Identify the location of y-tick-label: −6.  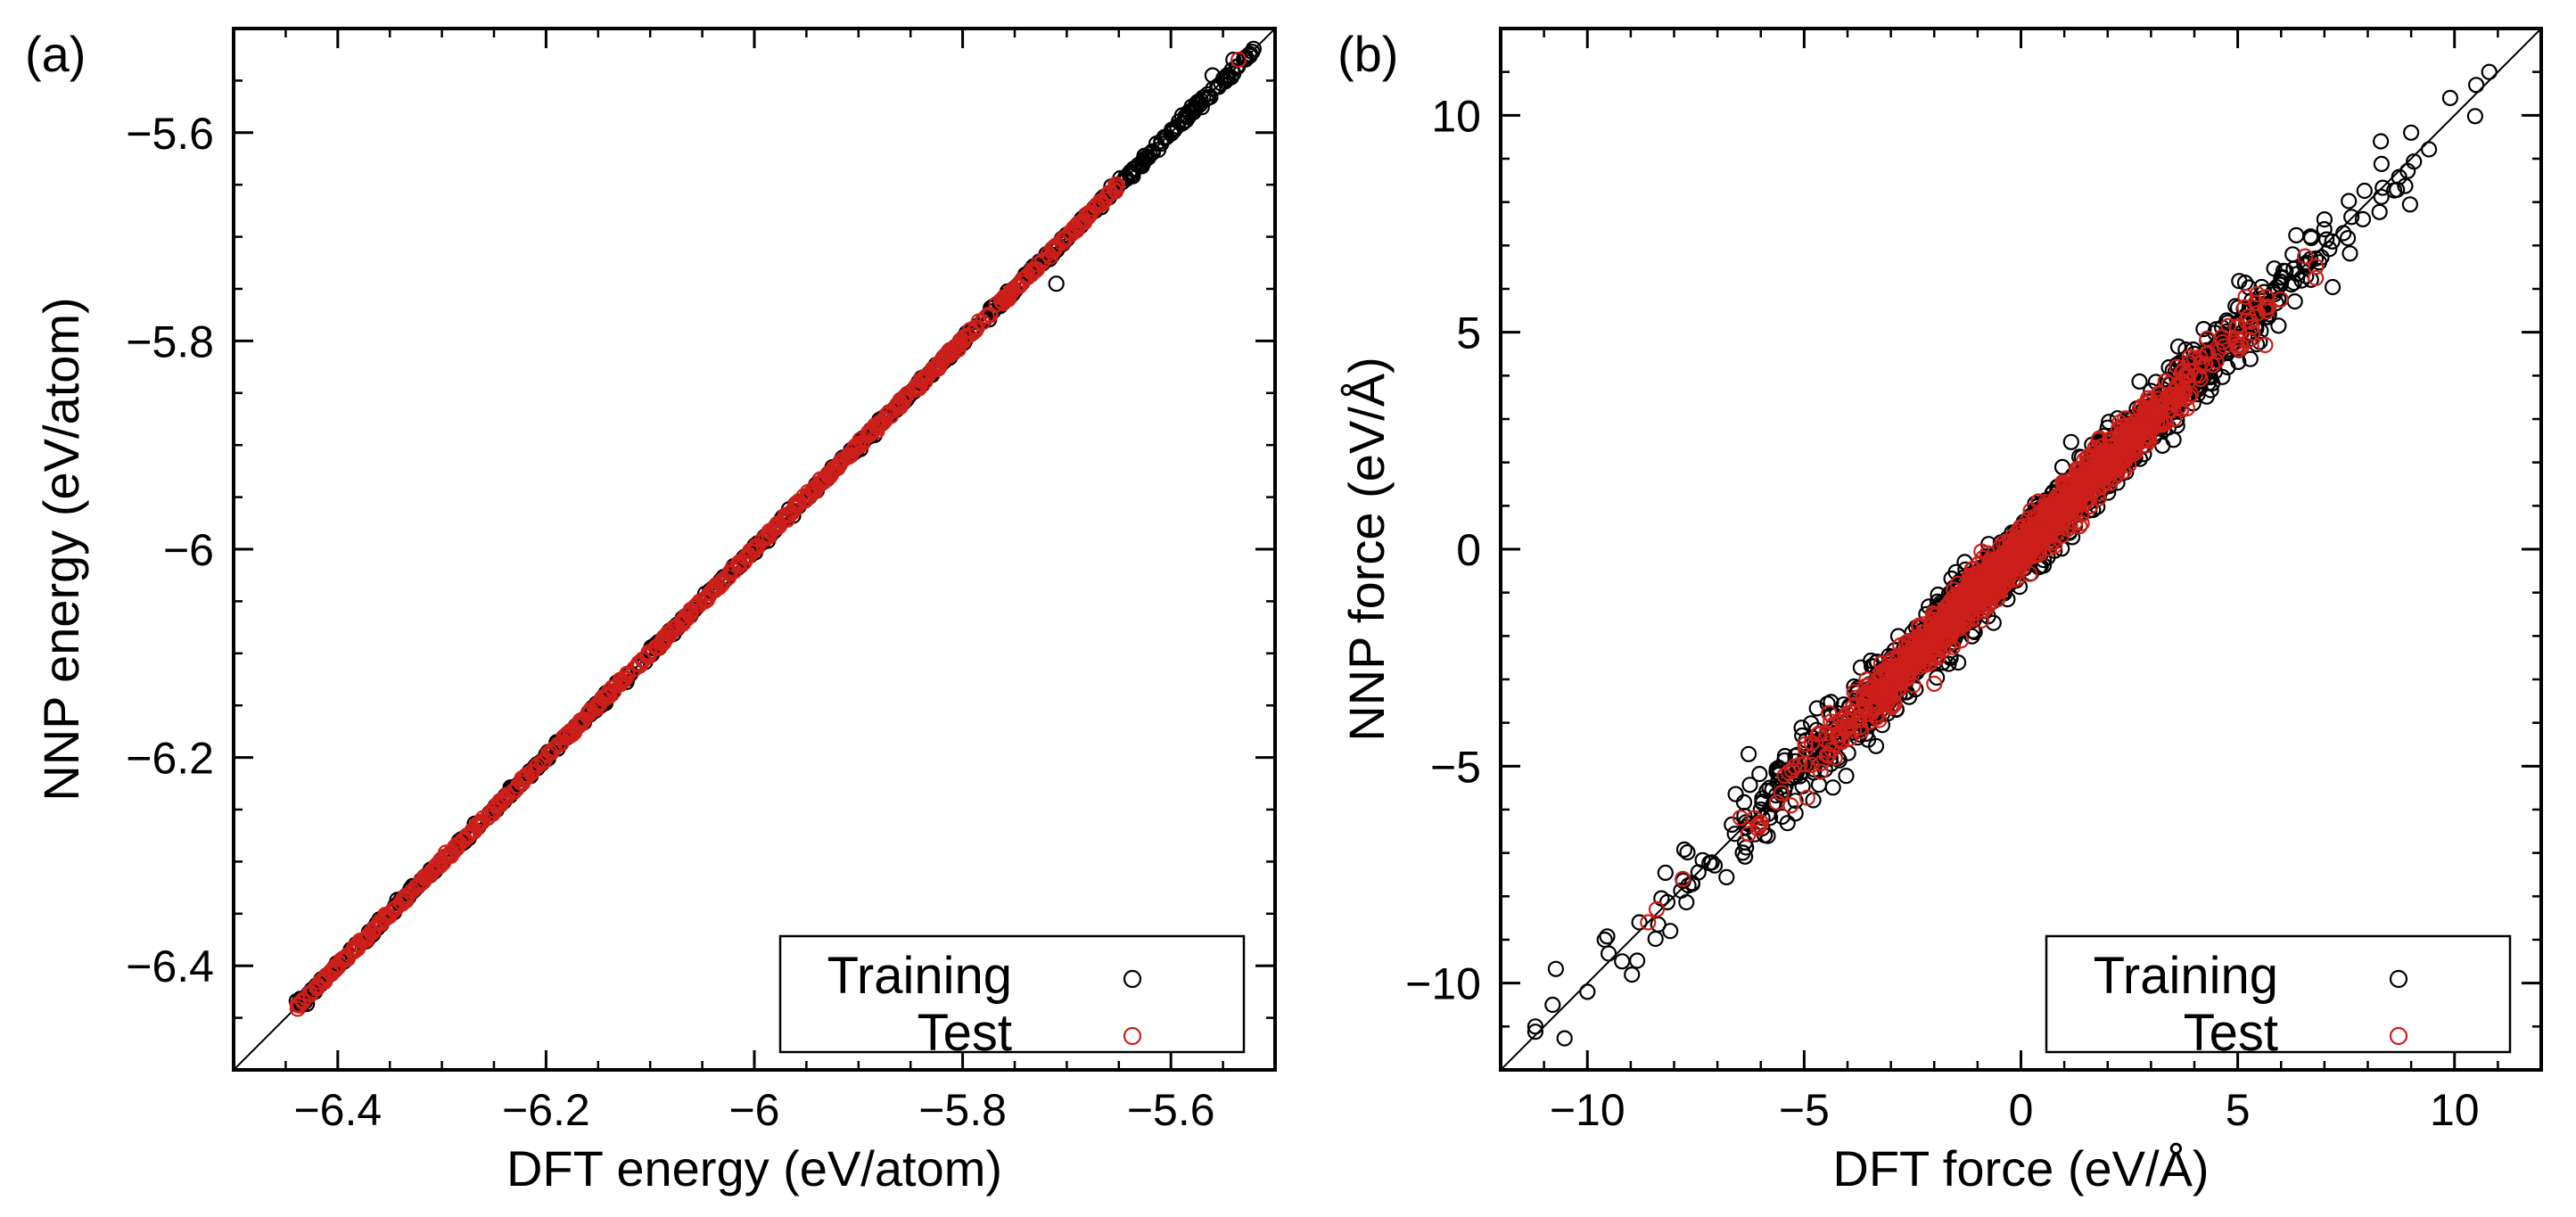
(188, 550).